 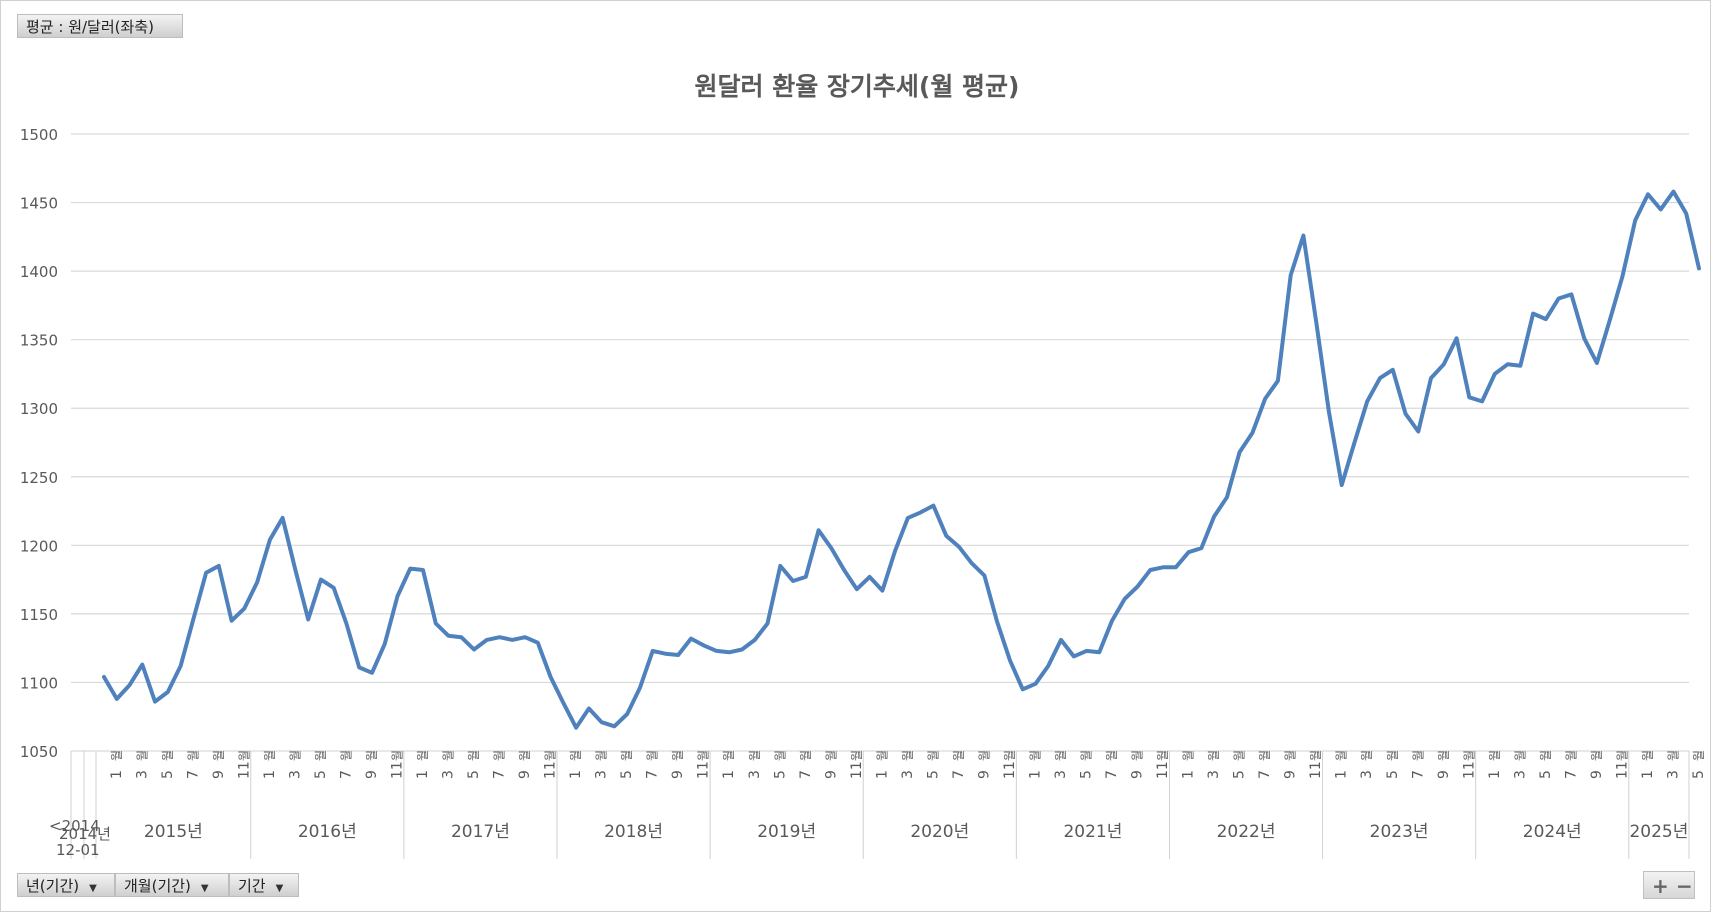 I want to click on period-field-label: 기간, so click(x=252, y=886).